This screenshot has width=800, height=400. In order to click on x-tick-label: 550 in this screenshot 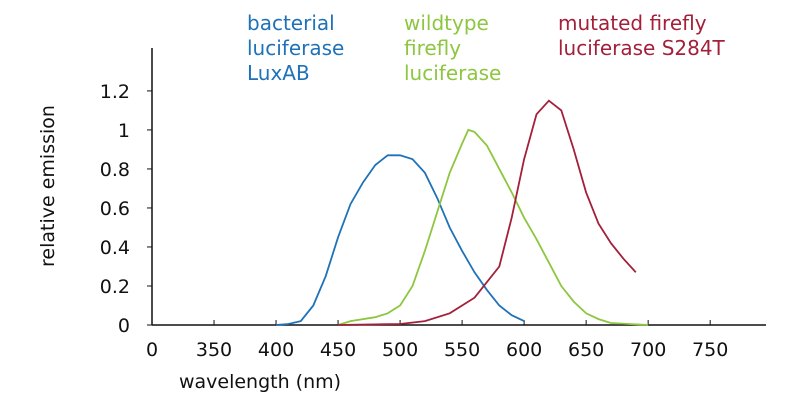, I will do `click(462, 350)`.